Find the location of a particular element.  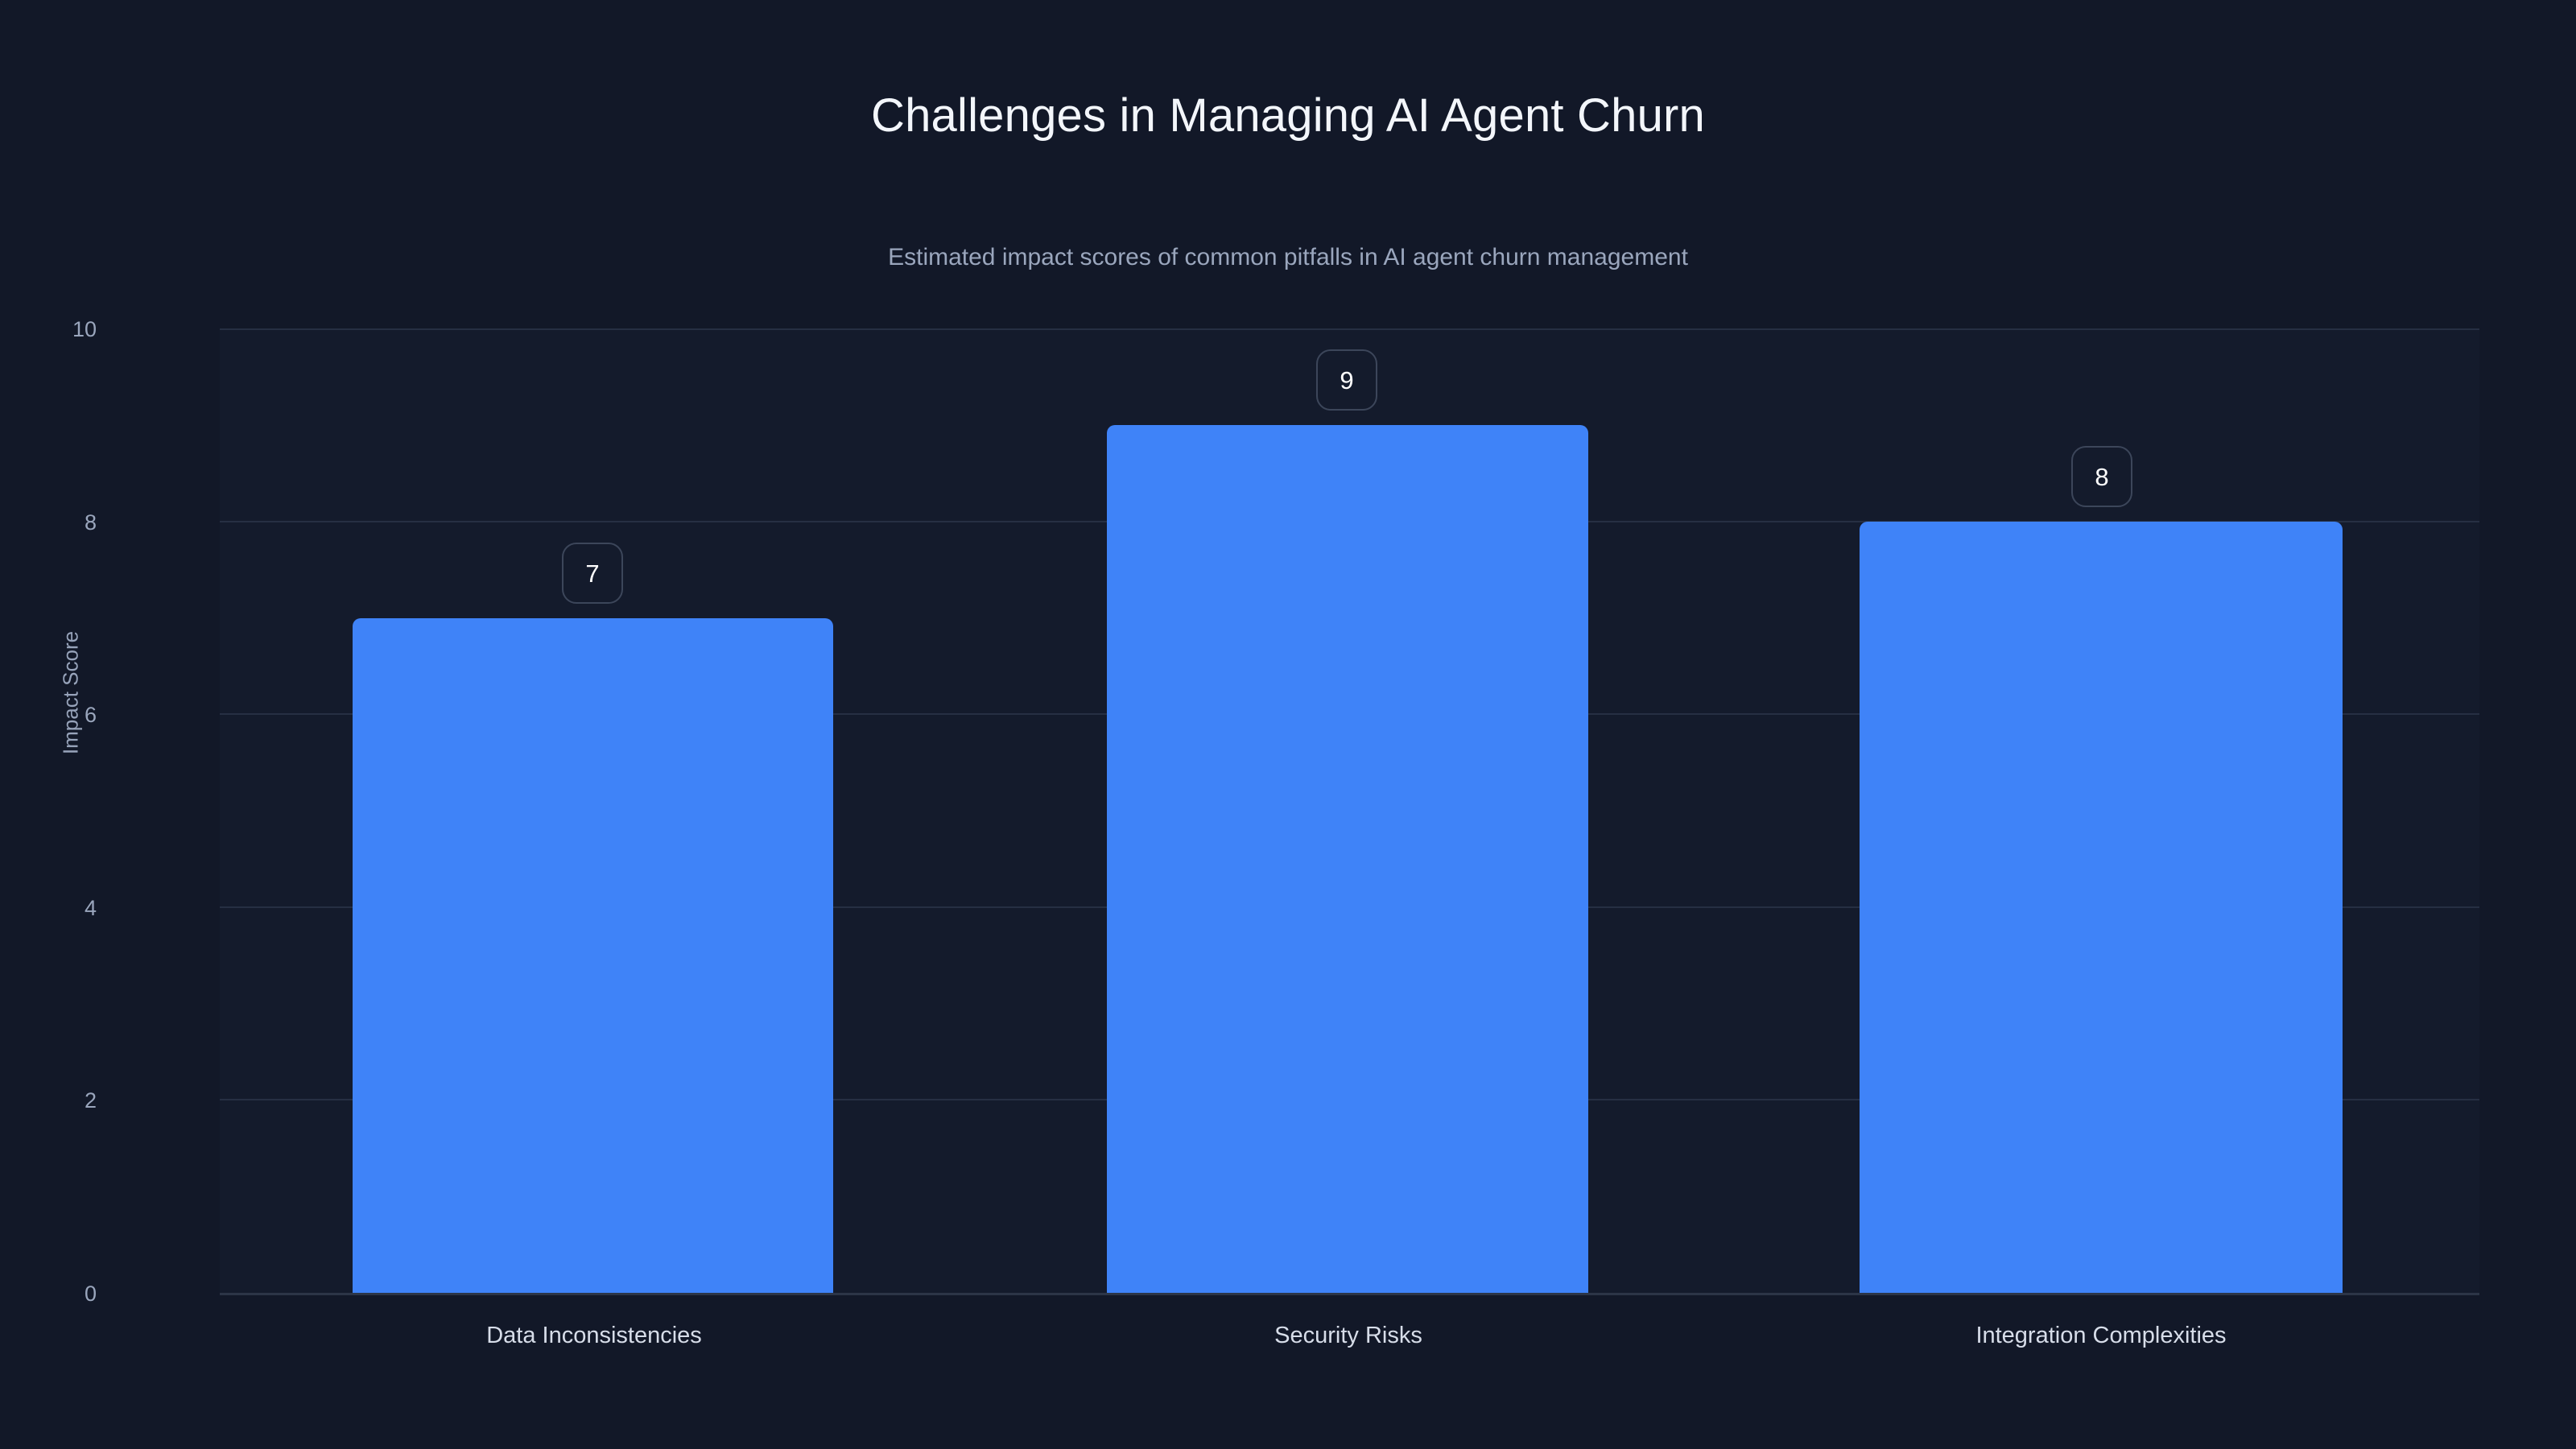

x-tick-label-security-risks: Security Risks is located at coordinates (1348, 1335).